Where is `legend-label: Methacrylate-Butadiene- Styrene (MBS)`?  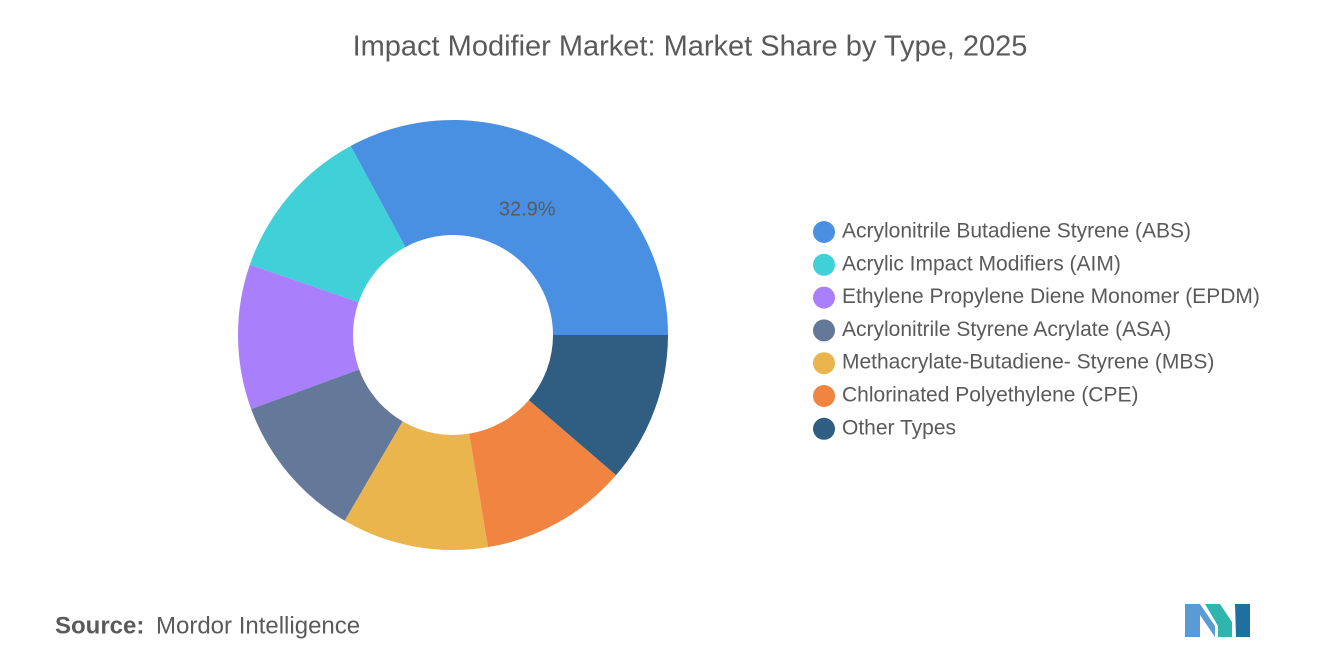 legend-label: Methacrylate-Butadiene- Styrene (MBS) is located at coordinates (1028, 362).